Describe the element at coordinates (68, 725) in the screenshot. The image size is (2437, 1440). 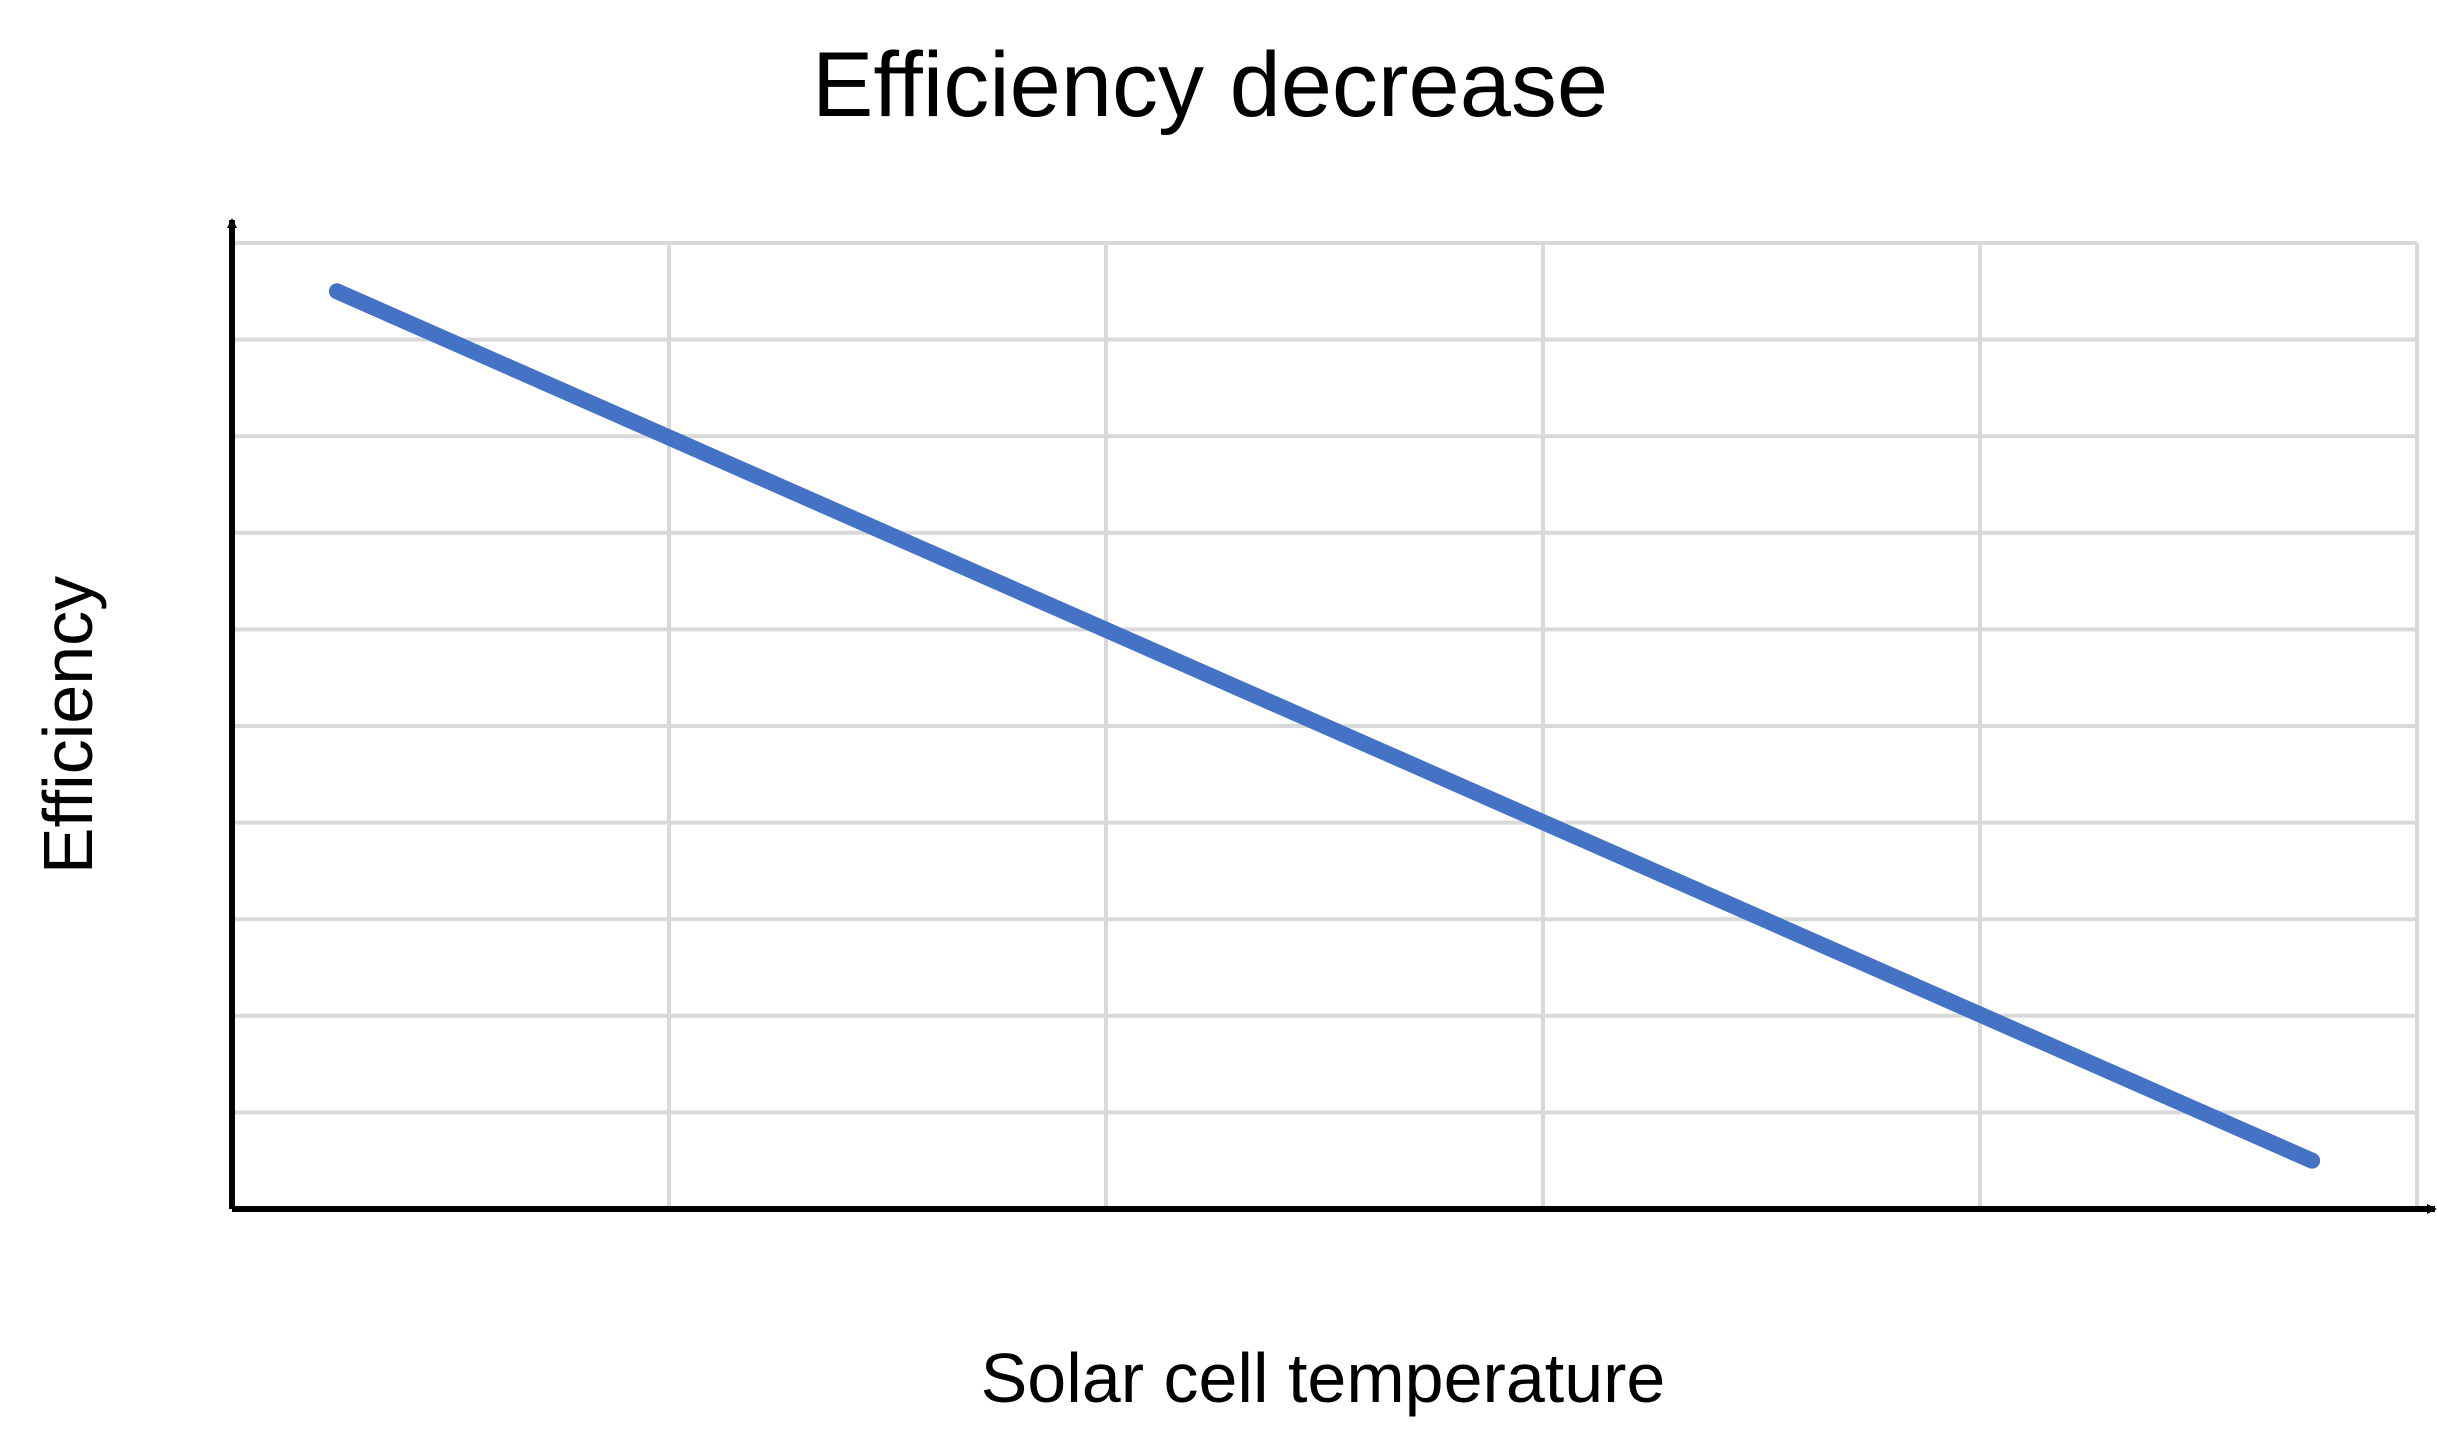
I see `y-axis-label: Efficiency` at that location.